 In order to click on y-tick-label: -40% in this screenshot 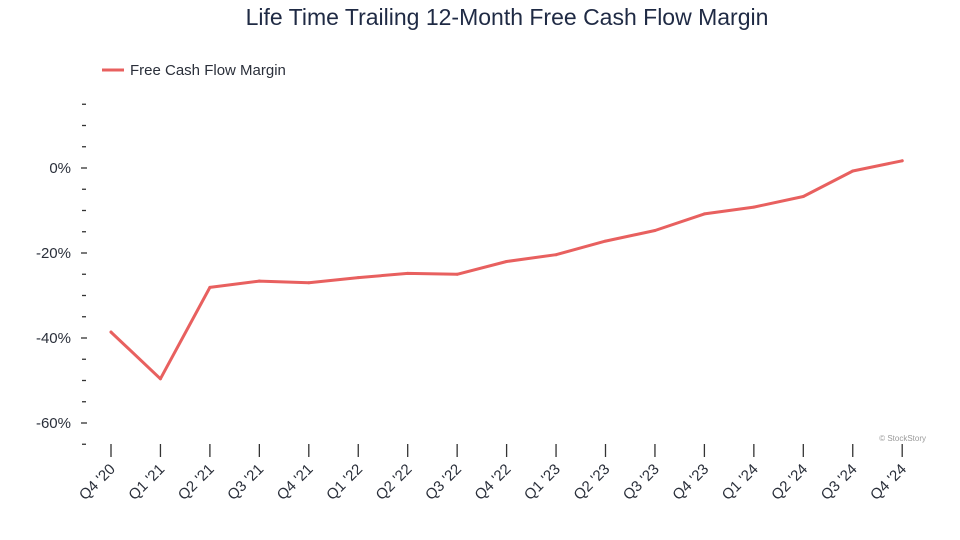, I will do `click(53, 338)`.